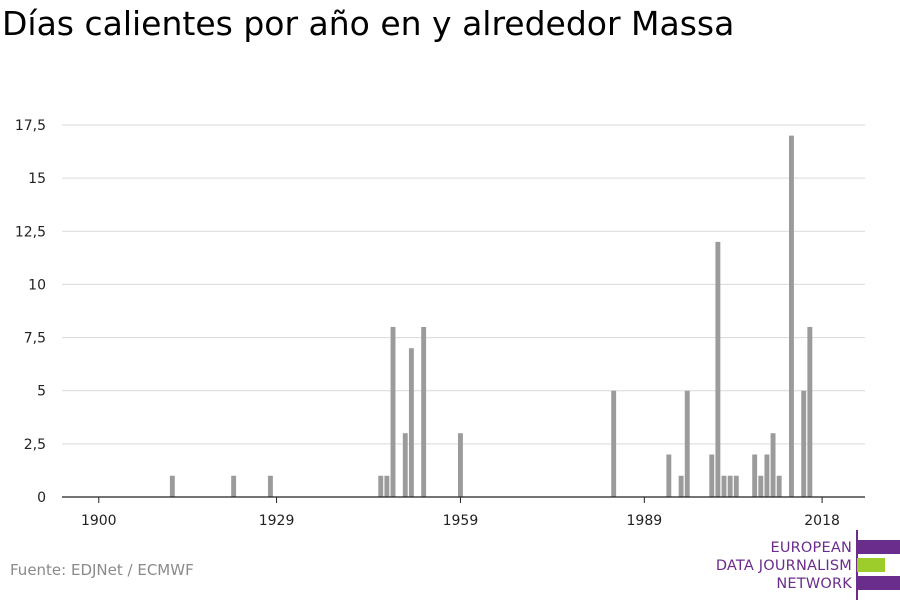  Describe the element at coordinates (30, 126) in the screenshot. I see `y-tick-label: 17,5` at that location.